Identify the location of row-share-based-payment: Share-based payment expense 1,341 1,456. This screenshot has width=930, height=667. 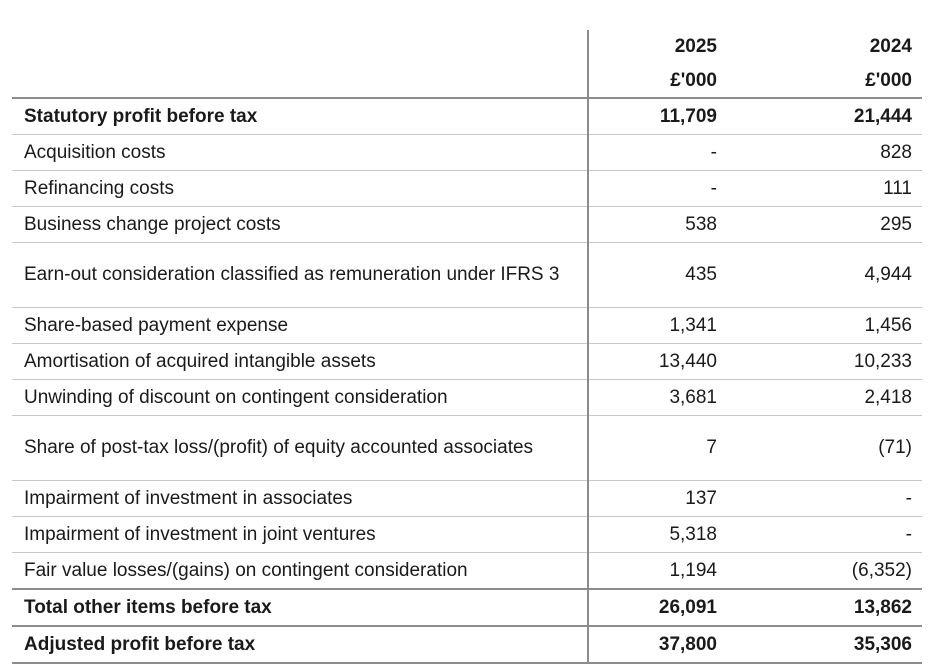
(467, 325).